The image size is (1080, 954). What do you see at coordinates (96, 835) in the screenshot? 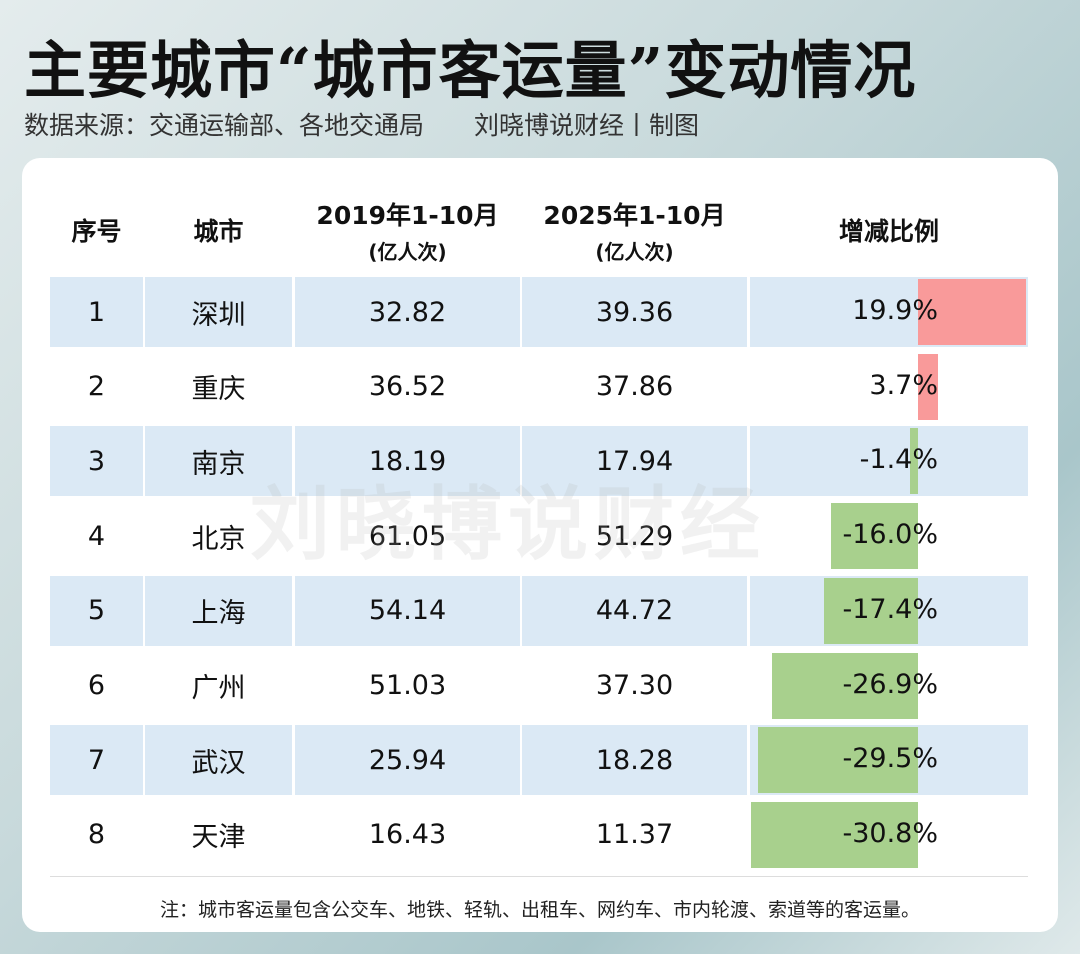
I see `cell-rank: 8` at bounding box center [96, 835].